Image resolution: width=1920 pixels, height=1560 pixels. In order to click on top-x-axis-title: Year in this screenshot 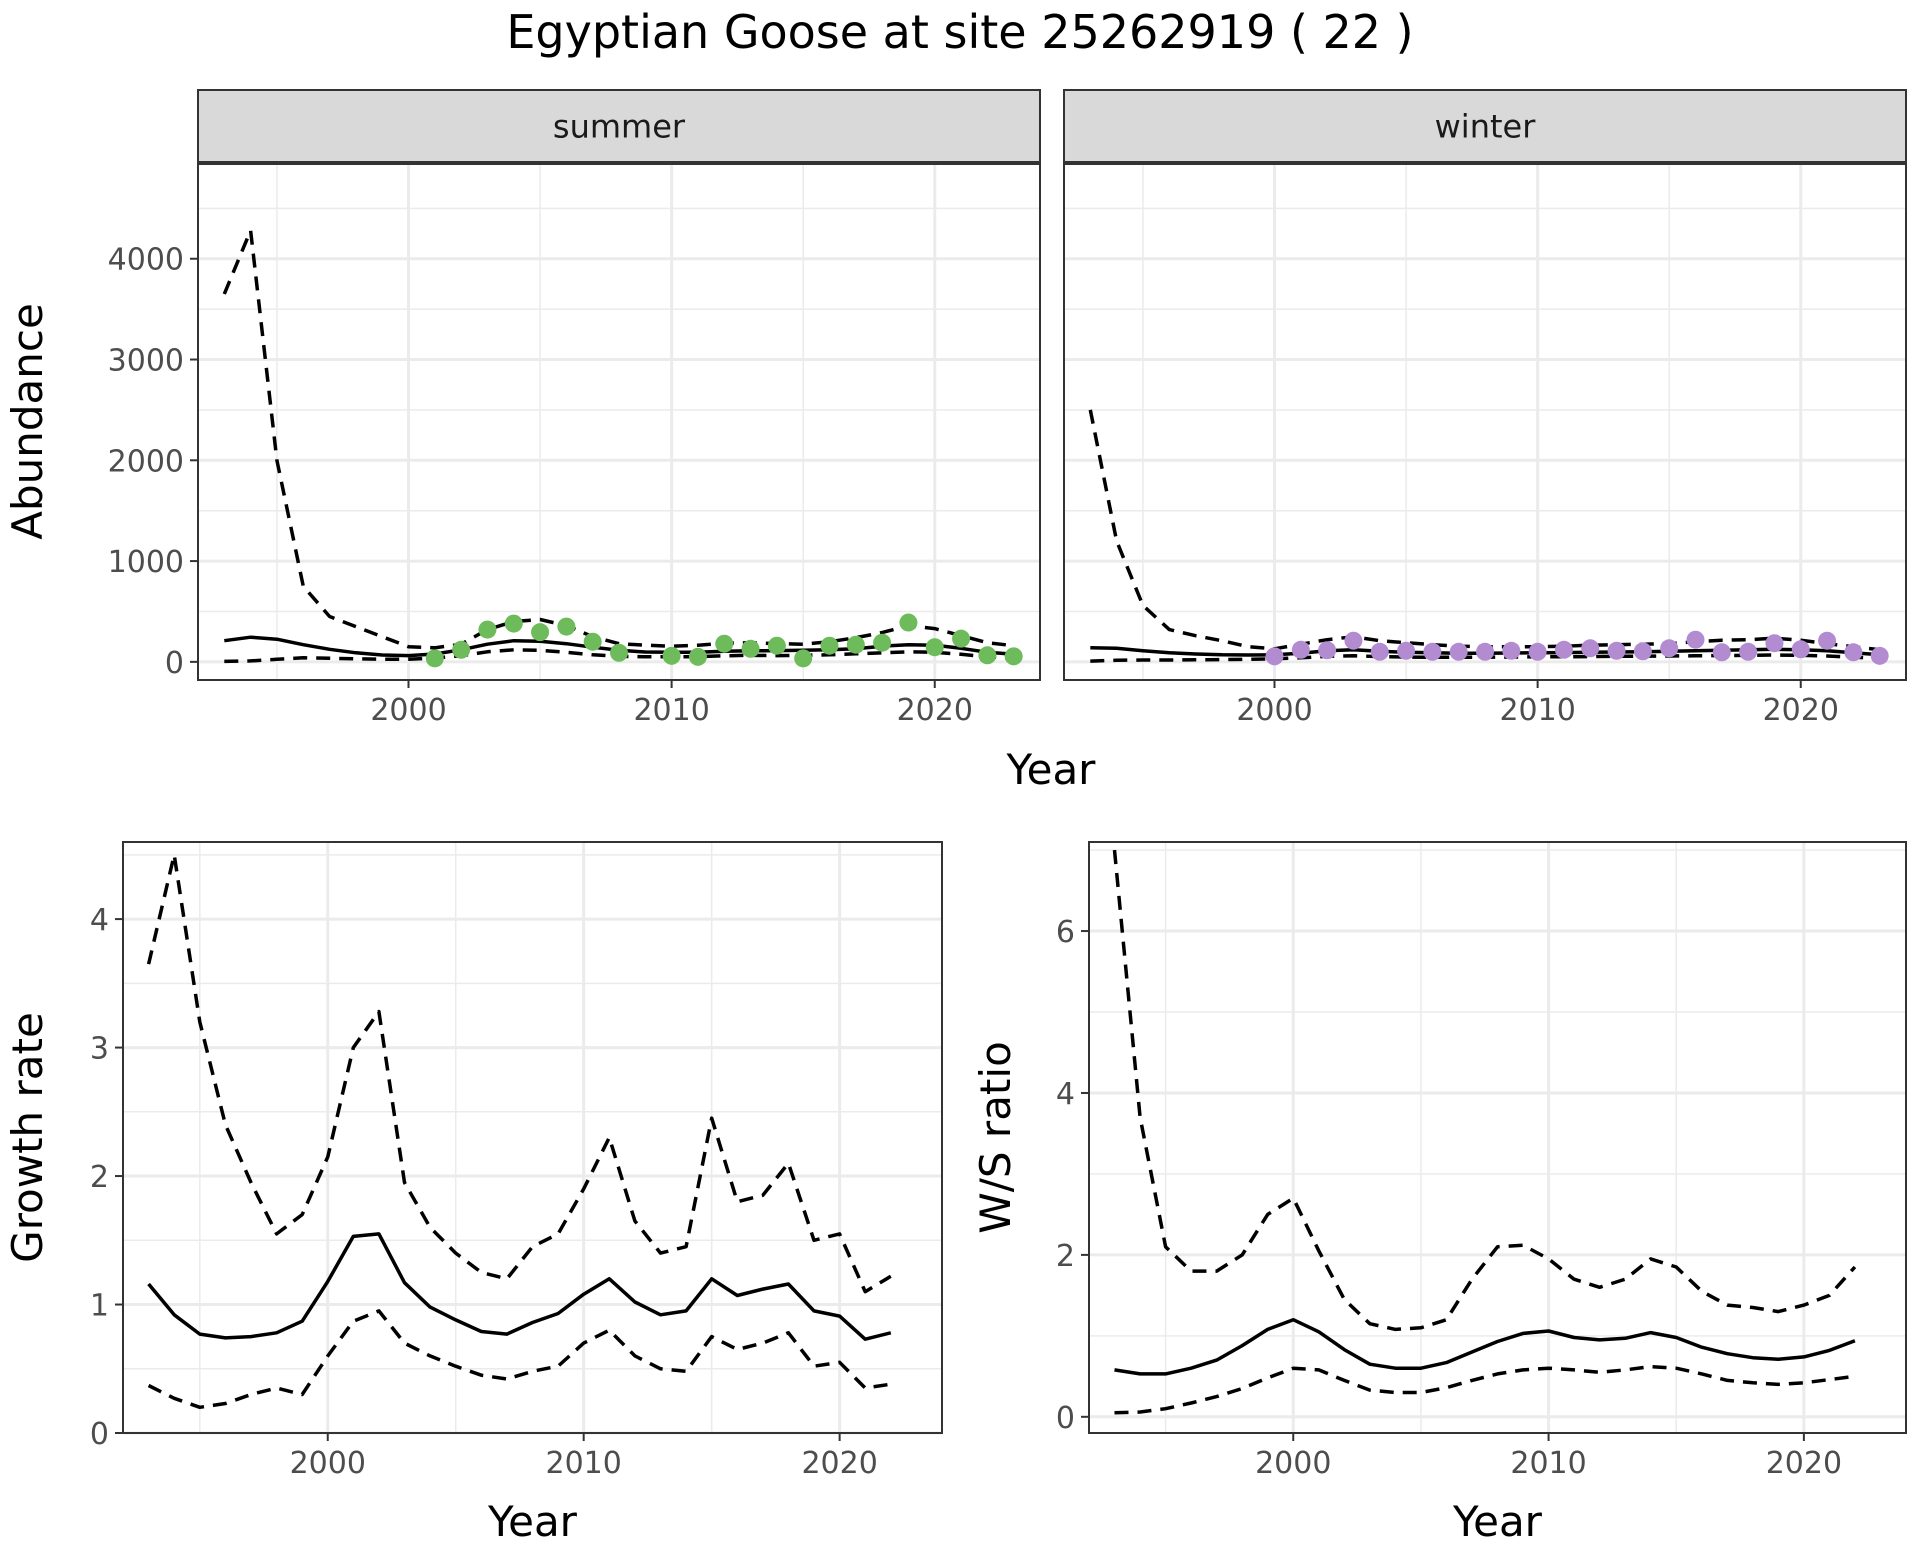, I will do `click(1051, 769)`.